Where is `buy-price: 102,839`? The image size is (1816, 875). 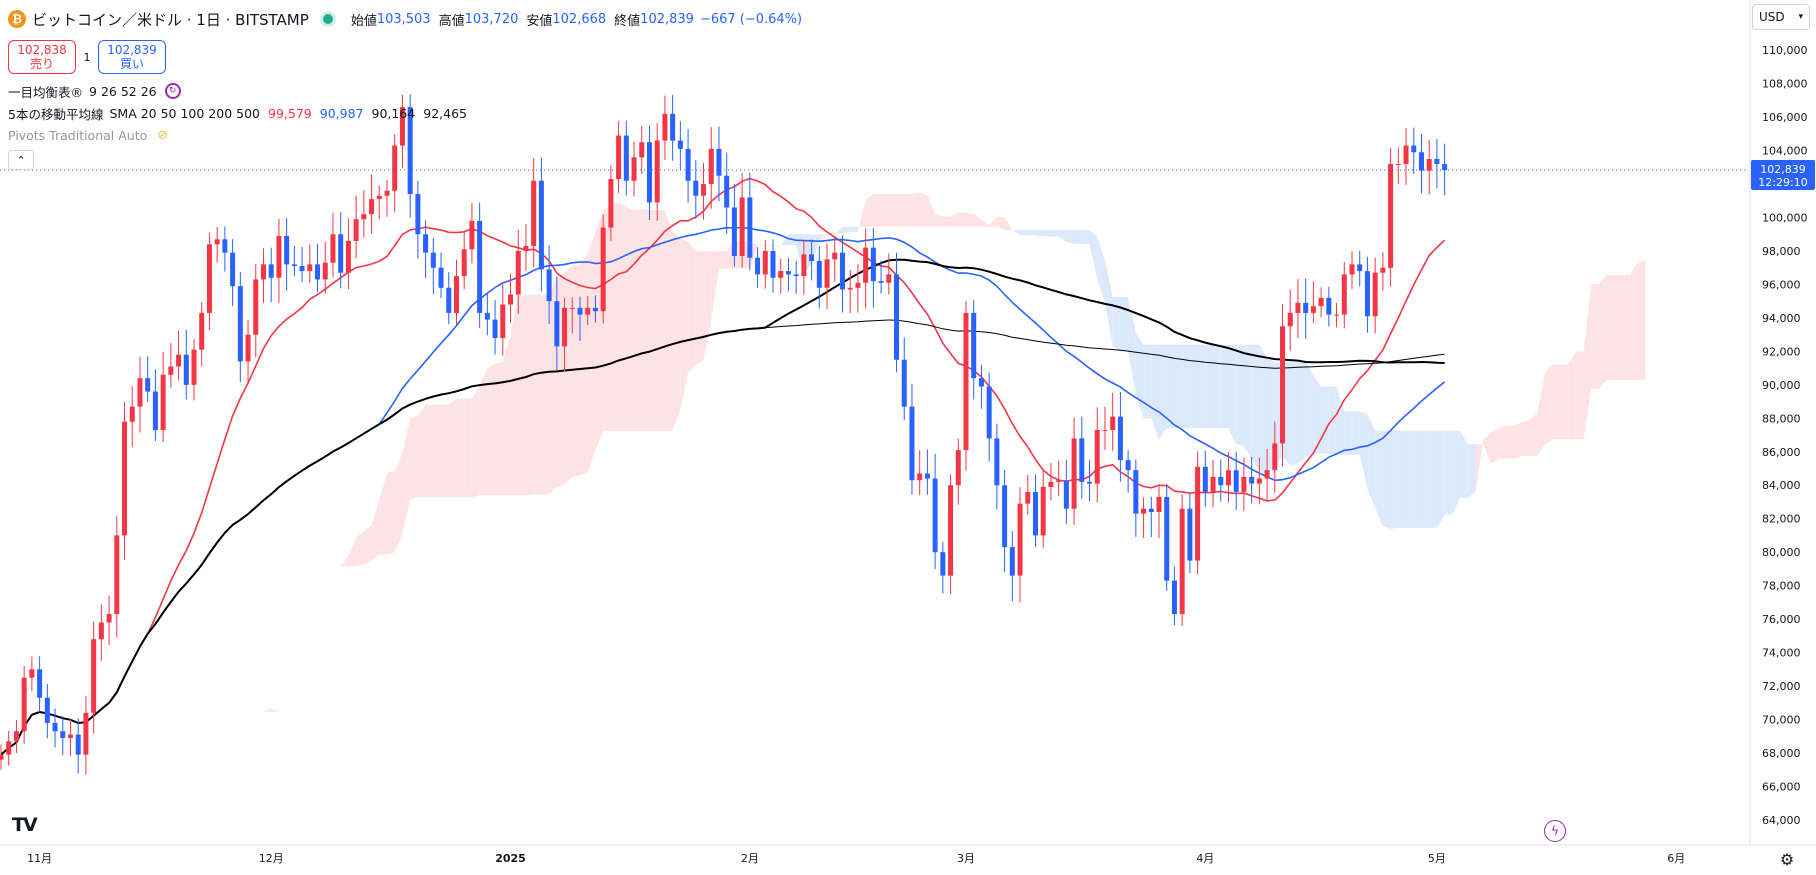
buy-price: 102,839 is located at coordinates (132, 50).